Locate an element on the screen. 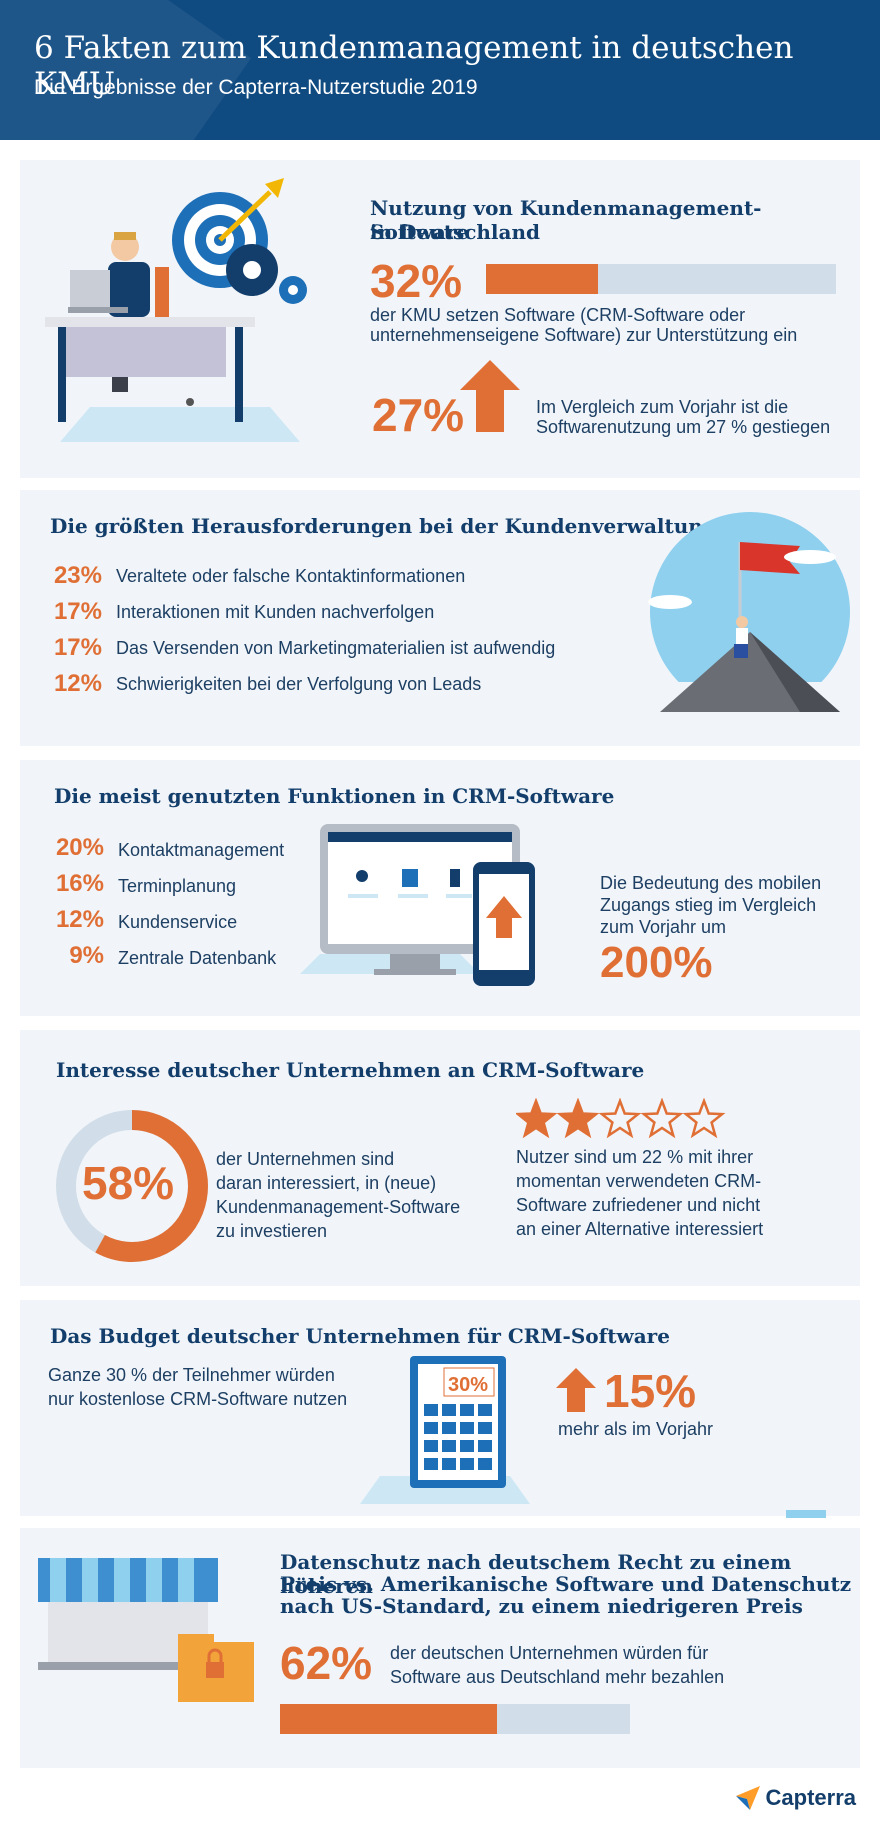  brand-name: Capterra is located at coordinates (810, 1797).